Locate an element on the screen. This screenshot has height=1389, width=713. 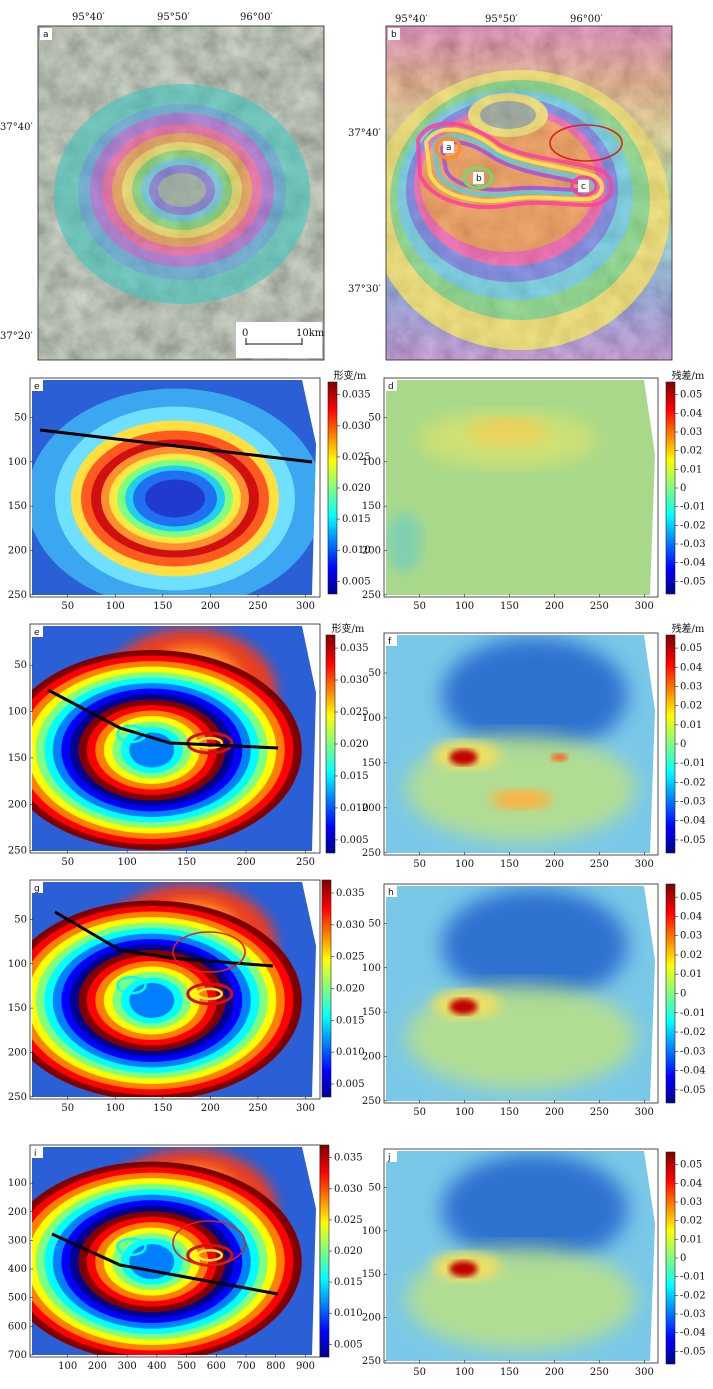
model-4-x-tick: 300 is located at coordinates (127, 1366).